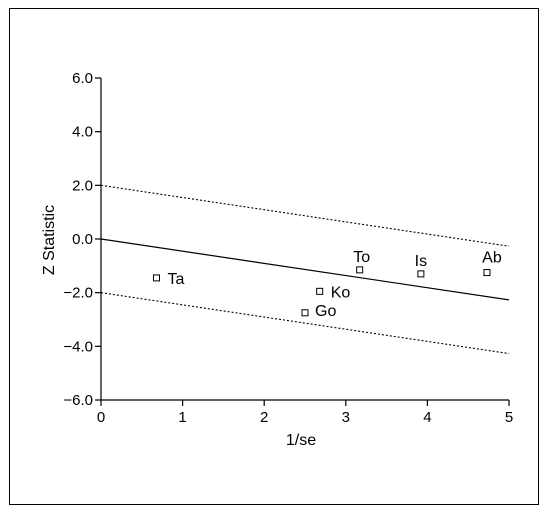 Image resolution: width=551 pixels, height=514 pixels. Describe the element at coordinates (327, 284) in the screenshot. I see `data-points: Ta Ko Go To Is Ab` at that location.